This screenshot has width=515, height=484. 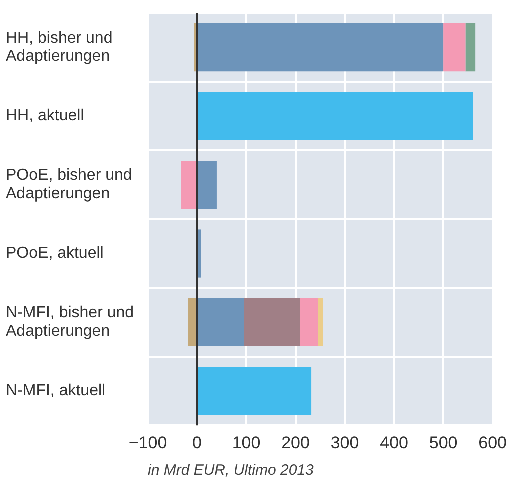 I want to click on x-tick-label: 300, so click(x=345, y=442).